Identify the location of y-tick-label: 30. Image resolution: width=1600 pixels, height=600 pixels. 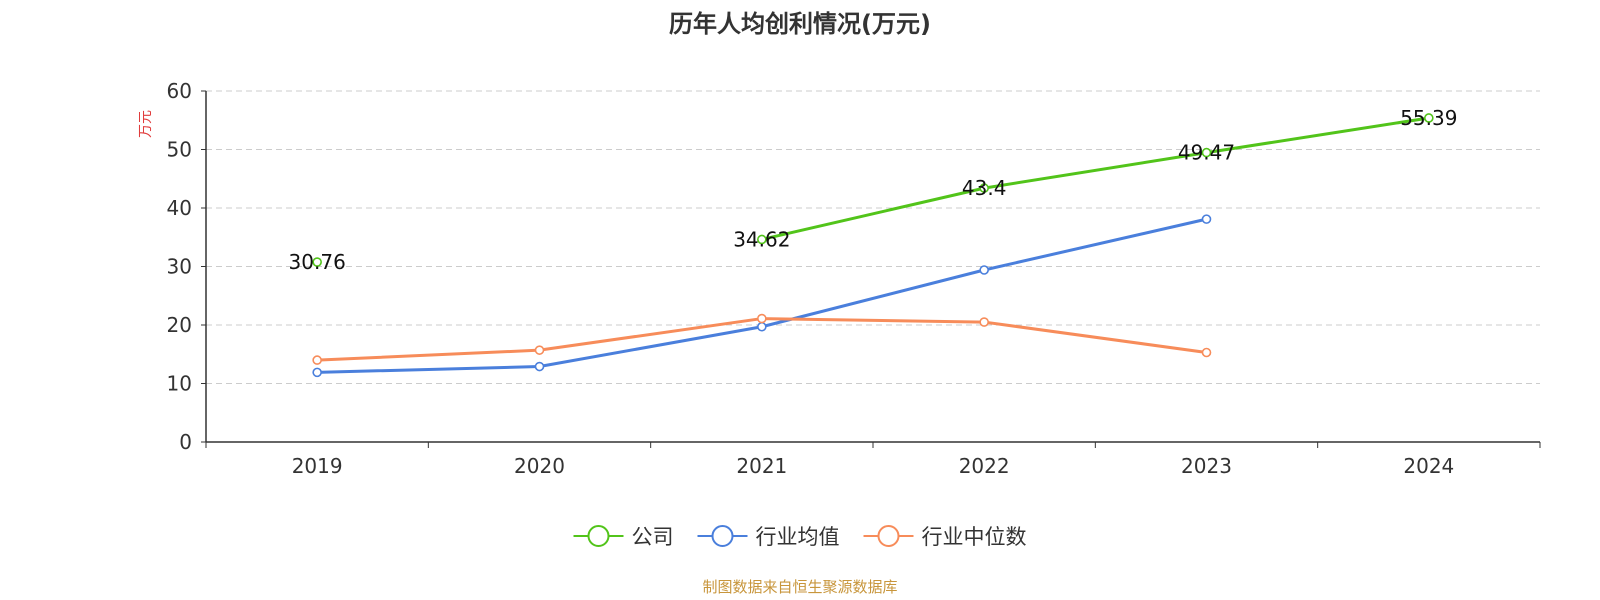
(179, 267).